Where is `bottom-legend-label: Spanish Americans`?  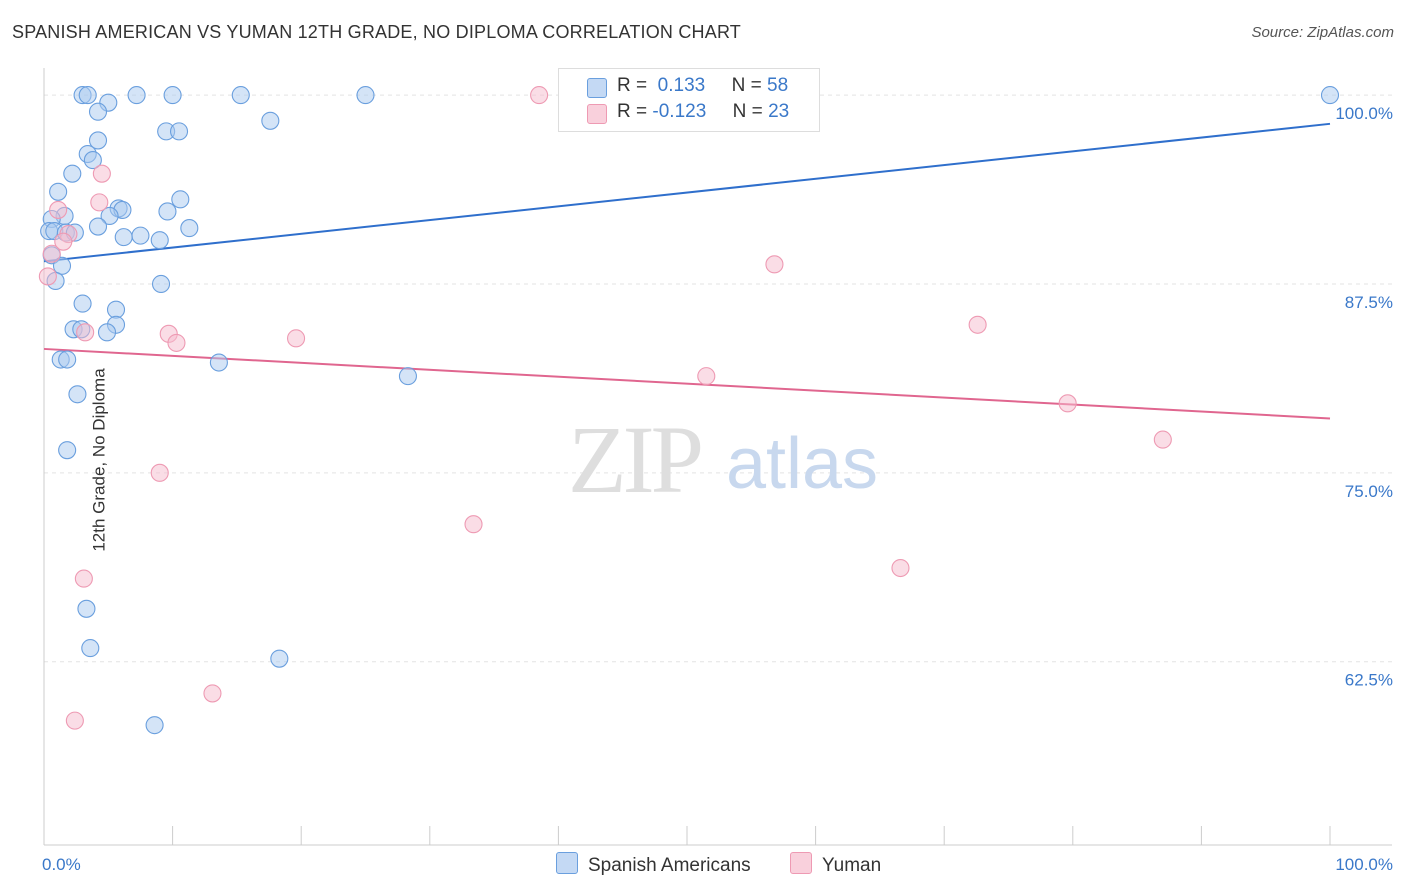 bottom-legend-label: Spanish Americans is located at coordinates (669, 865).